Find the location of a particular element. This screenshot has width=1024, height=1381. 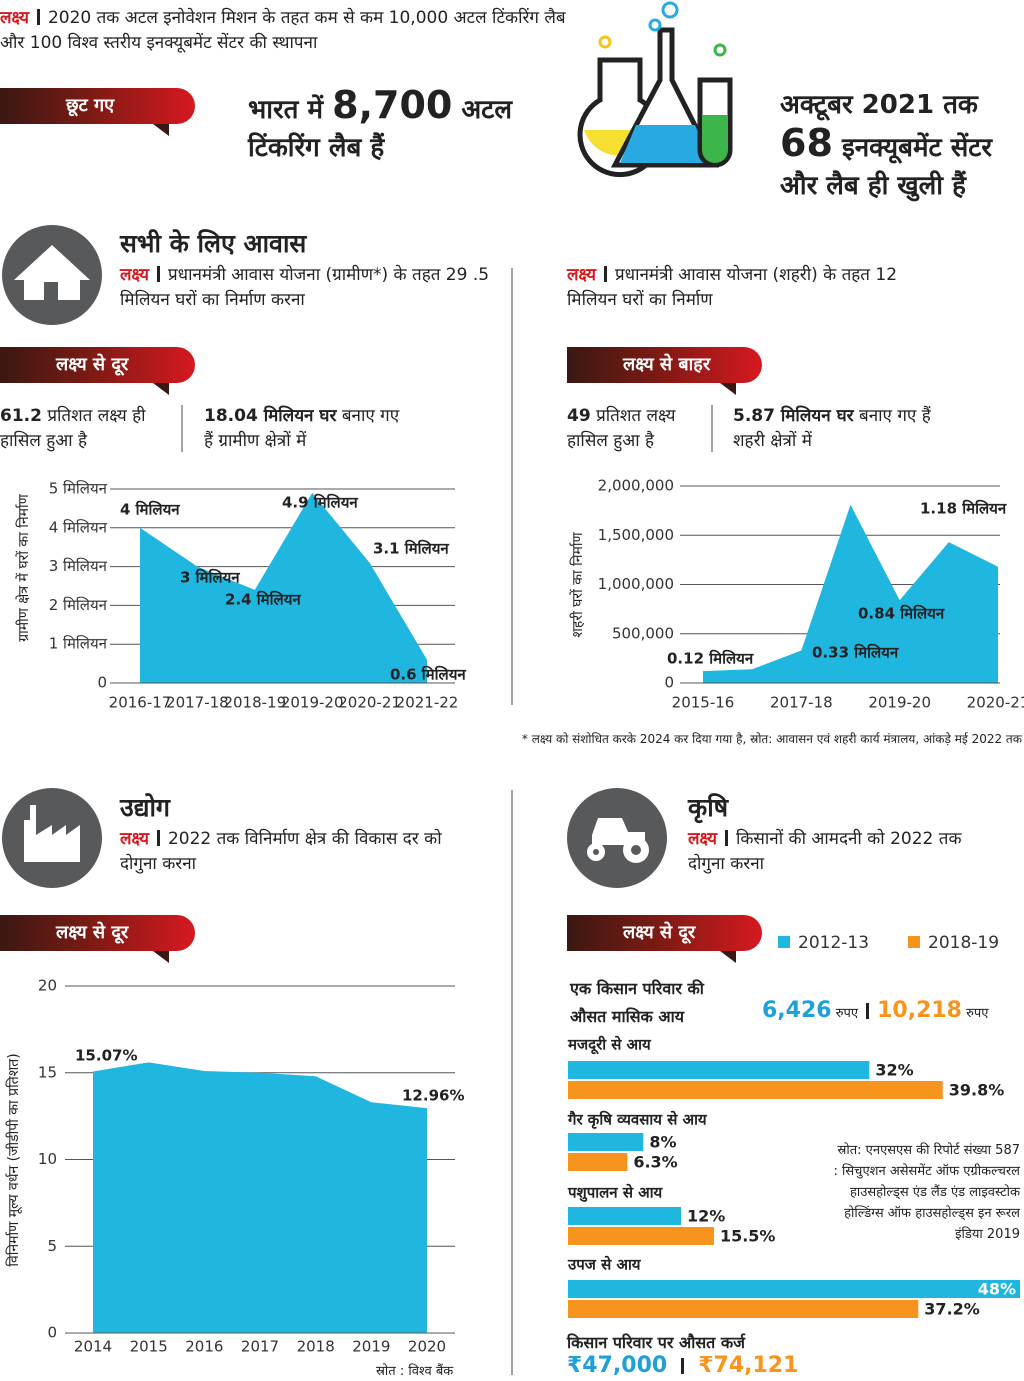

stat-text: प्रतिशत लक्ष्य ही हासिल हुआ है is located at coordinates (73, 428).